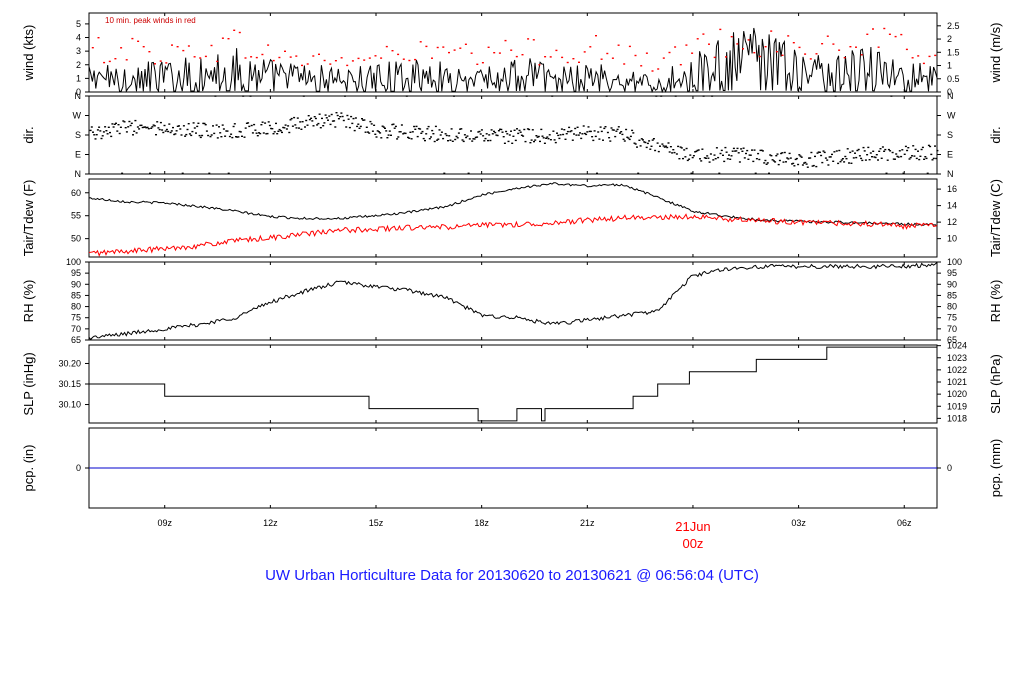  I want to click on y-tick-label-right: 0, so click(949, 468).